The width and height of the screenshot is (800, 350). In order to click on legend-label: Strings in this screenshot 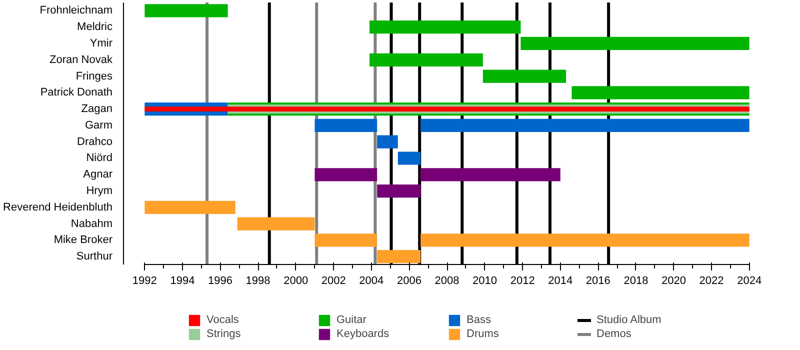, I will do `click(224, 334)`.